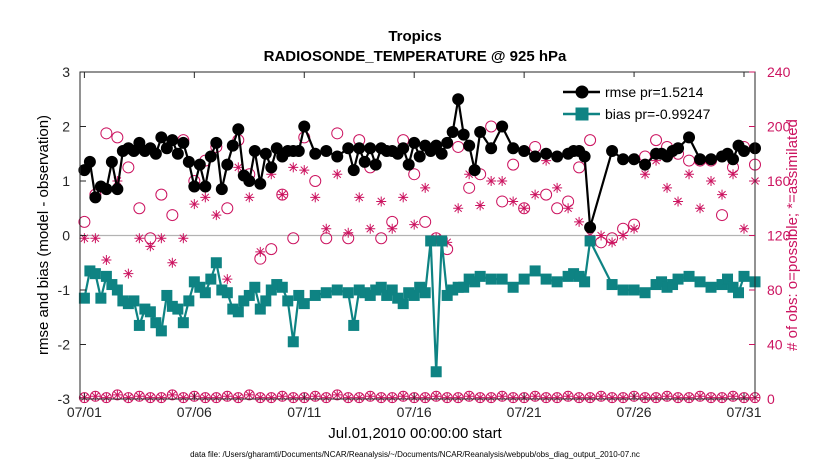  I want to click on y-right-tick-label: 120, so click(779, 236).